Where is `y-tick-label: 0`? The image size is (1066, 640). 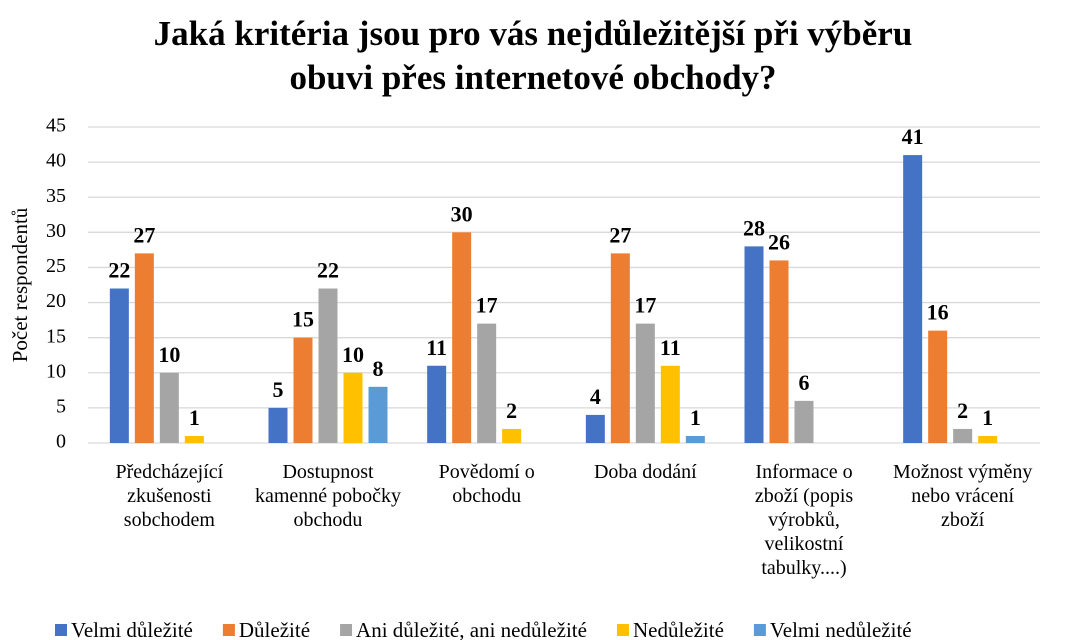 y-tick-label: 0 is located at coordinates (61, 442).